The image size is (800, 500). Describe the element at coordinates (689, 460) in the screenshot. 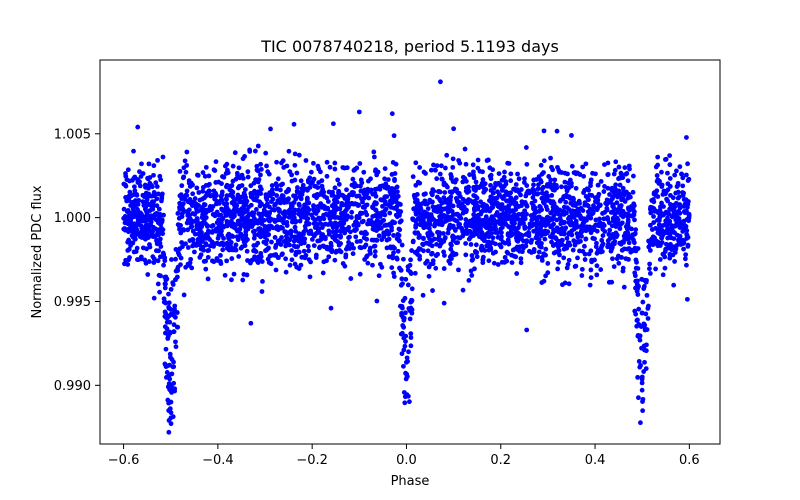

I see `x-tick-label: 0.6` at that location.